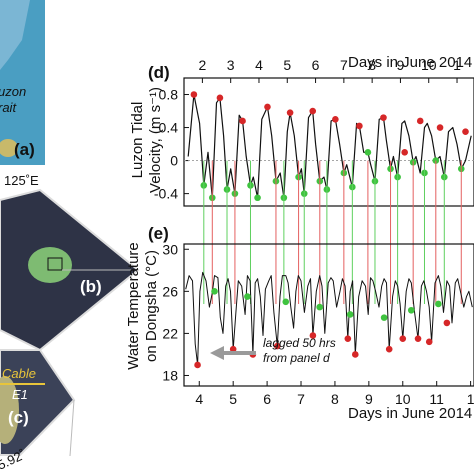 This screenshot has height=474, width=474. I want to click on map-a-land, so click(15, 35).